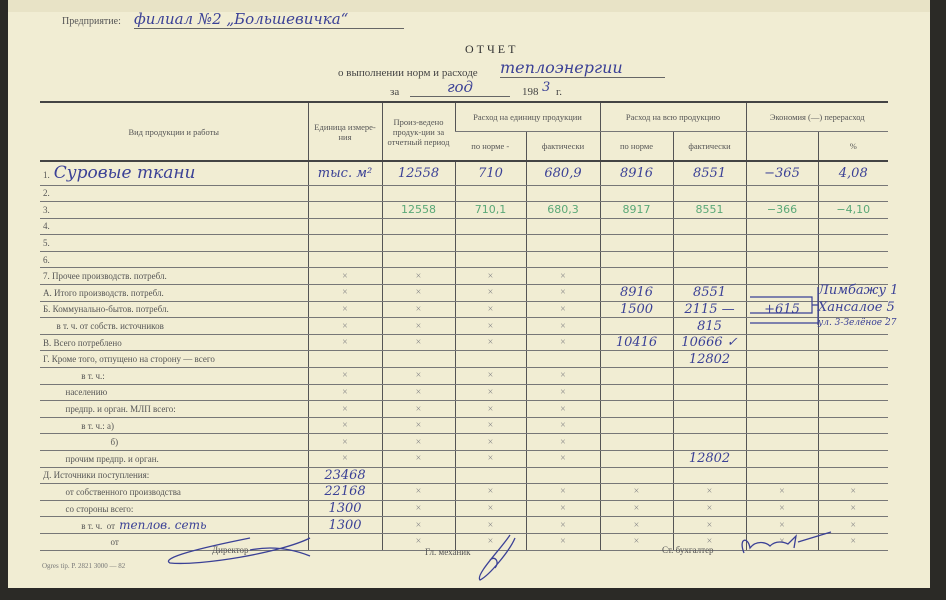 Image resolution: width=946 pixels, height=600 pixels. What do you see at coordinates (88, 508) in the screenshot?
I see `row-label-text: со стороны всего:` at bounding box center [88, 508].